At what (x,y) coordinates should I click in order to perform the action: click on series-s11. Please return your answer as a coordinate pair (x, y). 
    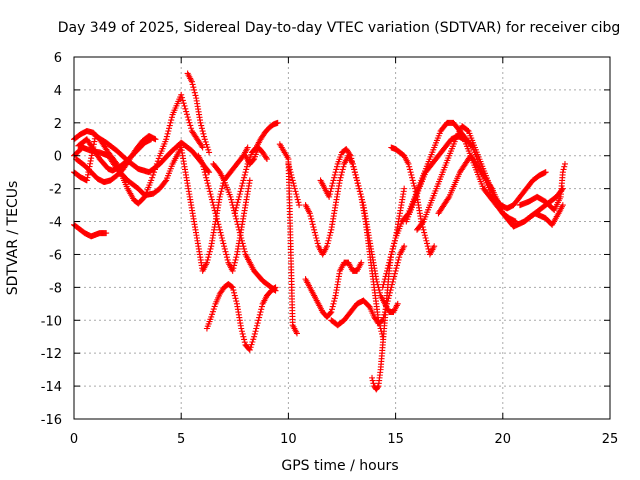
    Looking at the image, I should click on (224, 213).